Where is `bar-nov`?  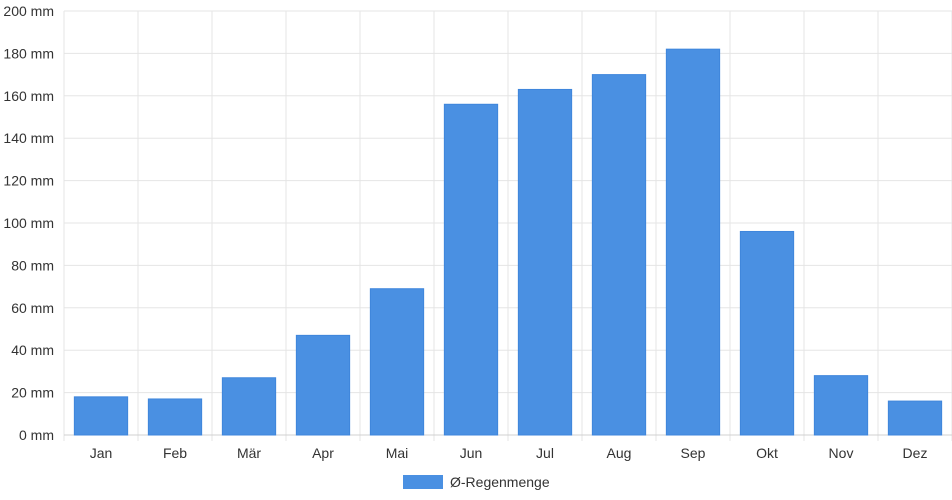
bar-nov is located at coordinates (841, 405).